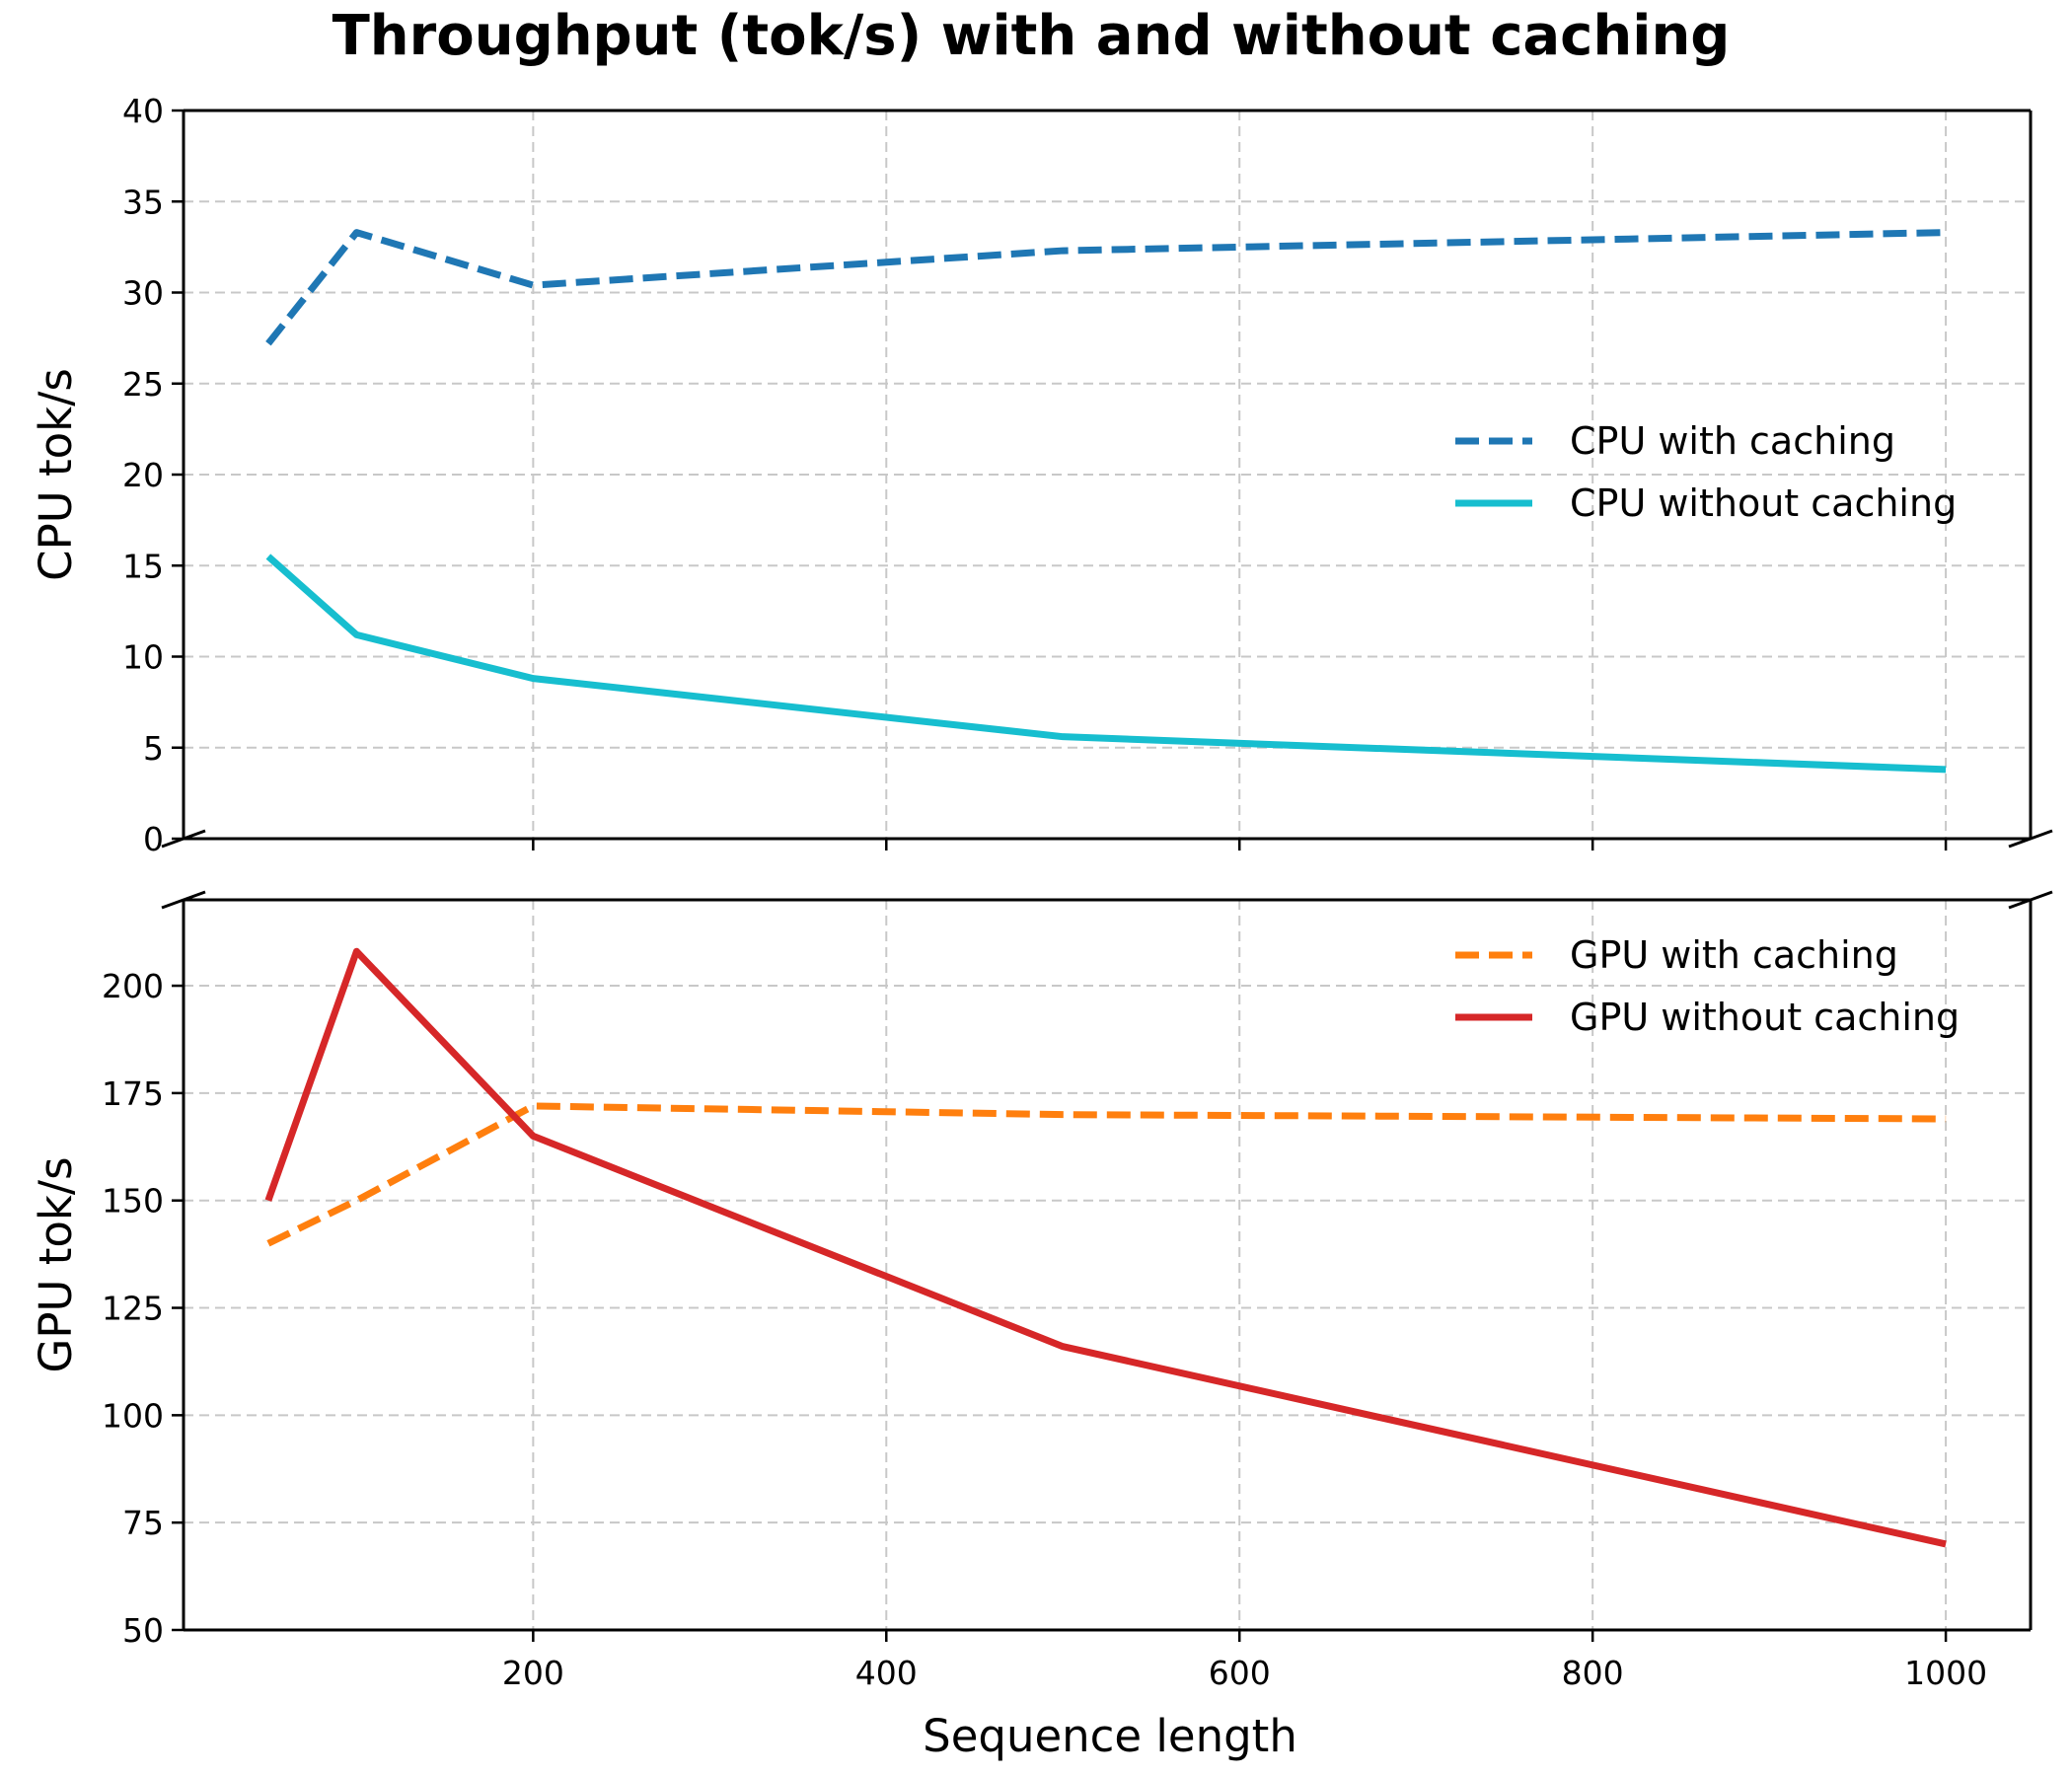 The width and height of the screenshot is (2072, 1776). I want to click on y-tick-label: 35, so click(143, 202).